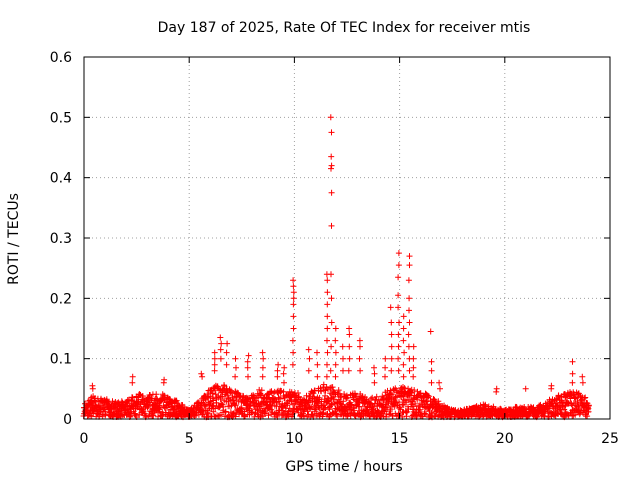  Describe the element at coordinates (61, 179) in the screenshot. I see `y-tick-label: 0.4` at that location.